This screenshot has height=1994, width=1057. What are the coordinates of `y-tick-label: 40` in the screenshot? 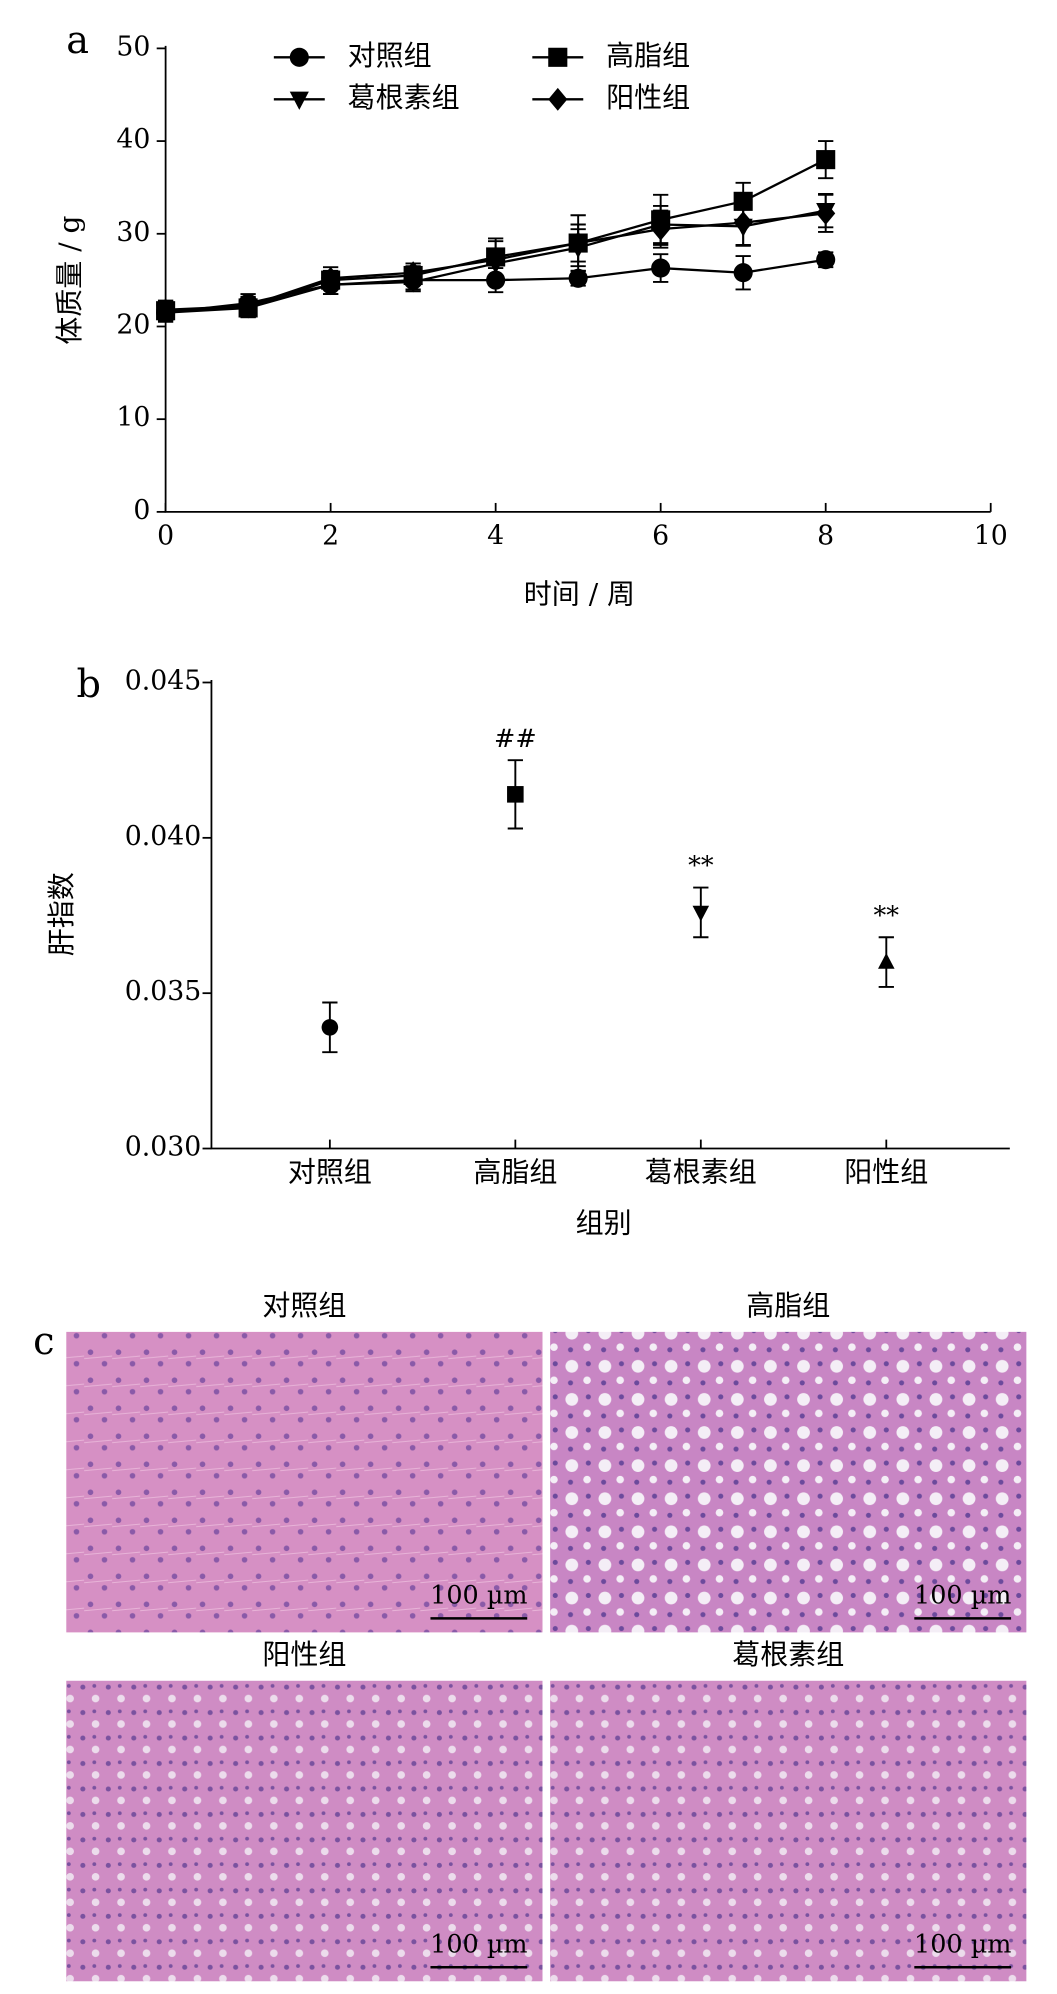 It's located at (133, 139).